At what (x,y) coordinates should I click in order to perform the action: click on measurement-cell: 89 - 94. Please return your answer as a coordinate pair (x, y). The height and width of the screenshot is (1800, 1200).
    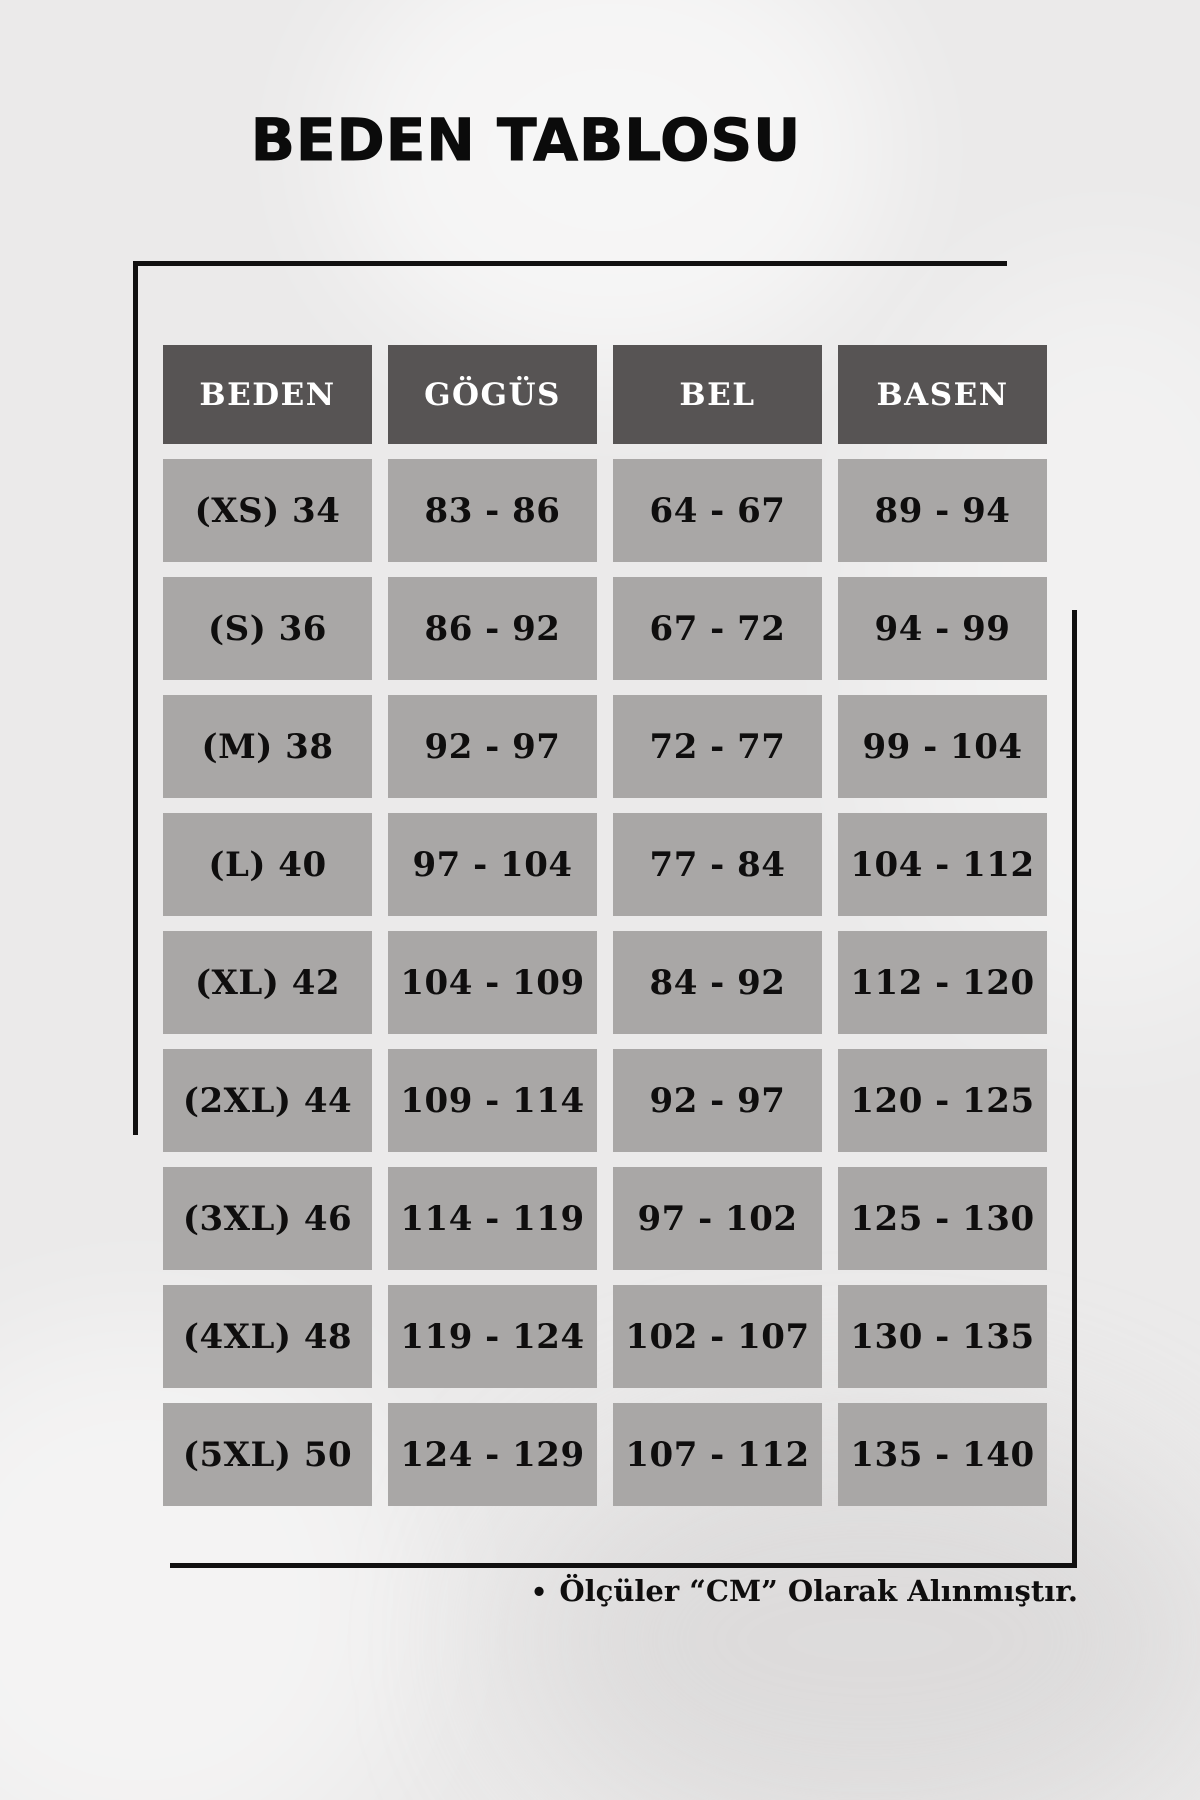
    Looking at the image, I should click on (942, 510).